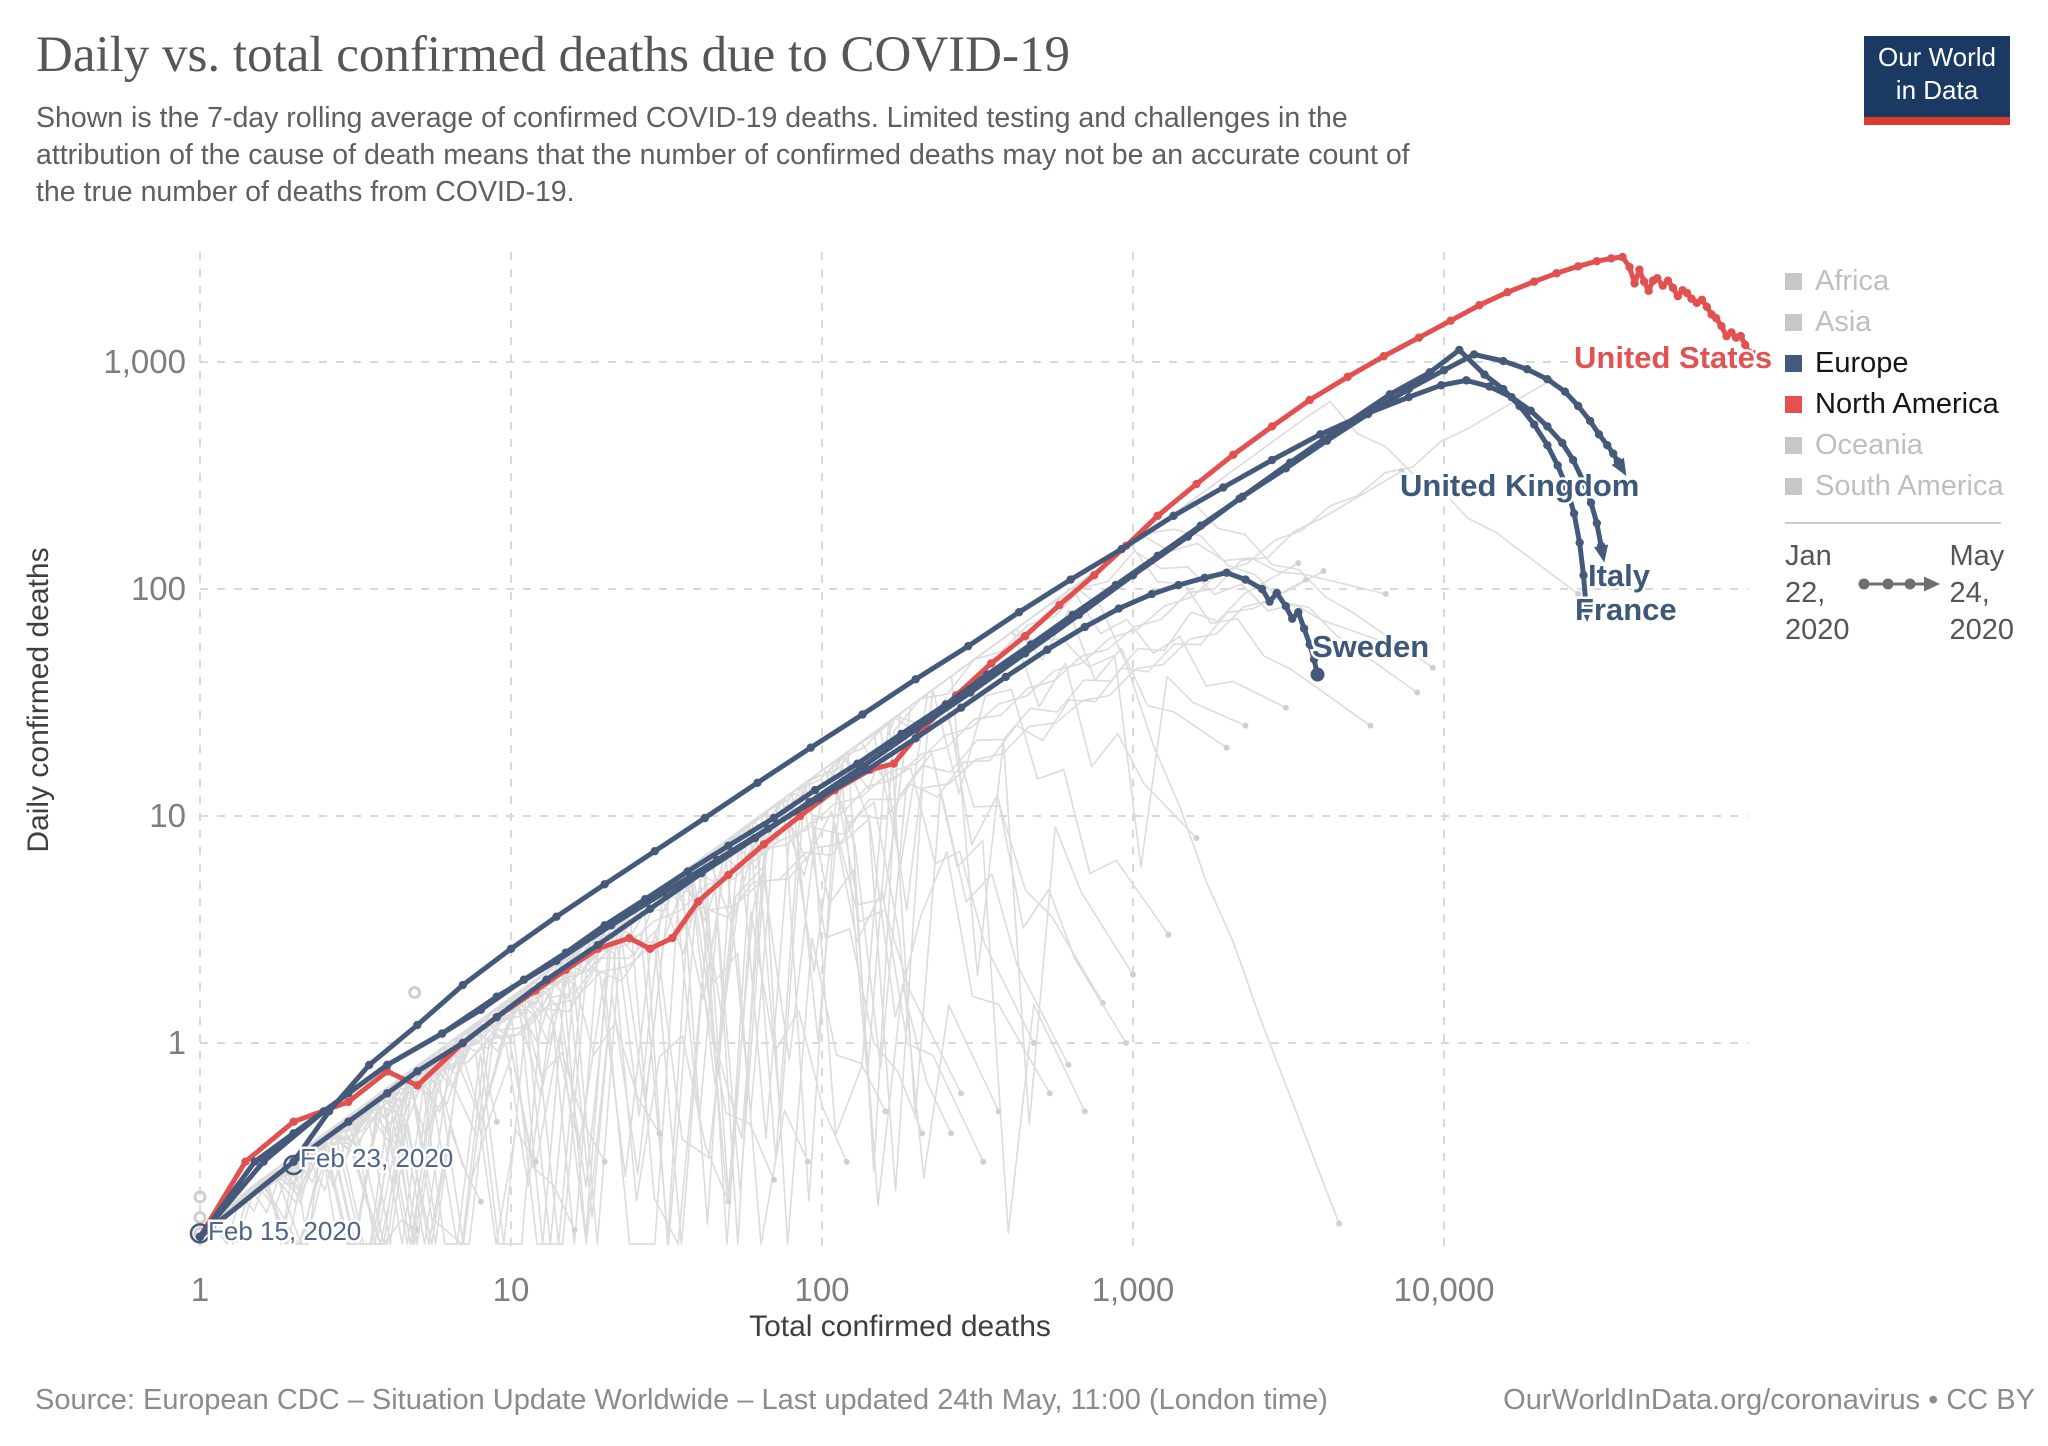 The width and height of the screenshot is (2048, 1446). Describe the element at coordinates (1909, 486) in the screenshot. I see `legend-label: South America` at that location.